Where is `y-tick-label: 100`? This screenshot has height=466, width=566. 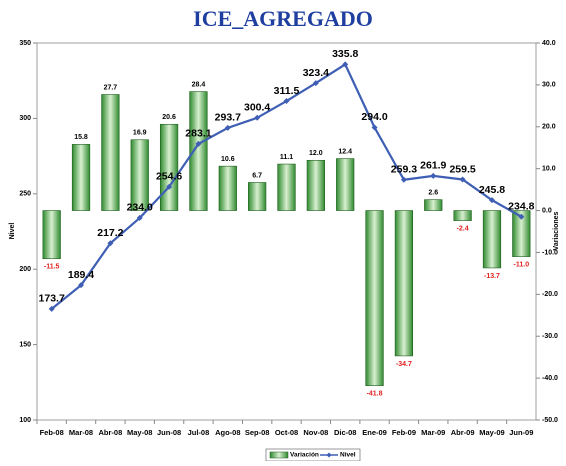
y-tick-label: 100 is located at coordinates (25, 420).